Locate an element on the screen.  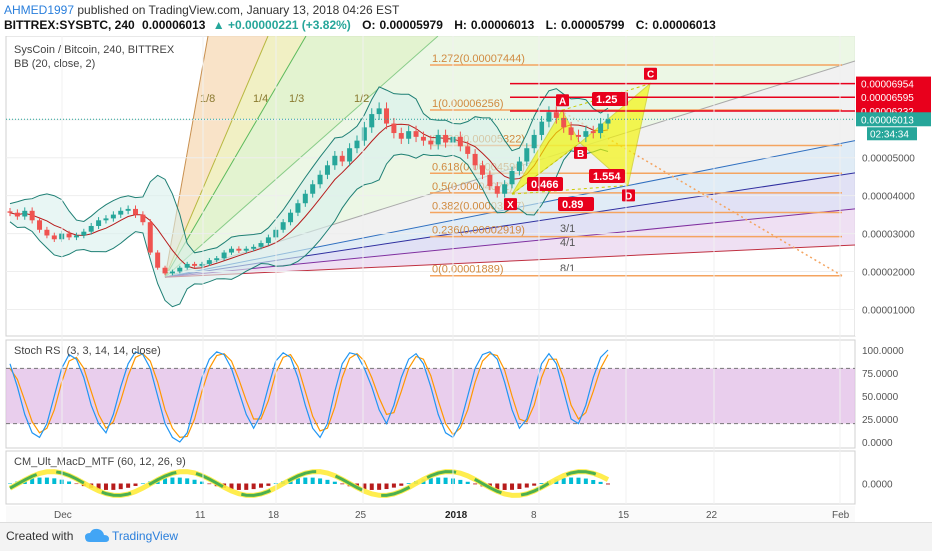
stoch-axis-tick: 75.0000 is located at coordinates (880, 374).